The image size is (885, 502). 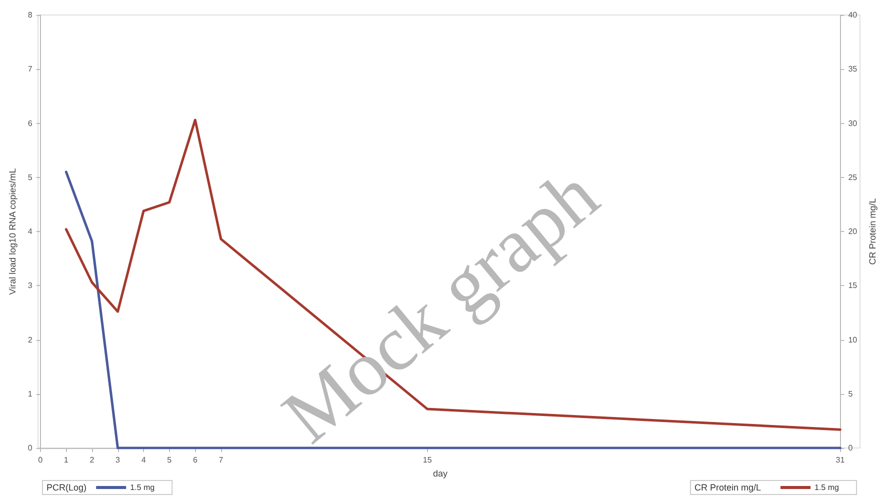 What do you see at coordinates (853, 69) in the screenshot?
I see `y2-tick-label: 35` at bounding box center [853, 69].